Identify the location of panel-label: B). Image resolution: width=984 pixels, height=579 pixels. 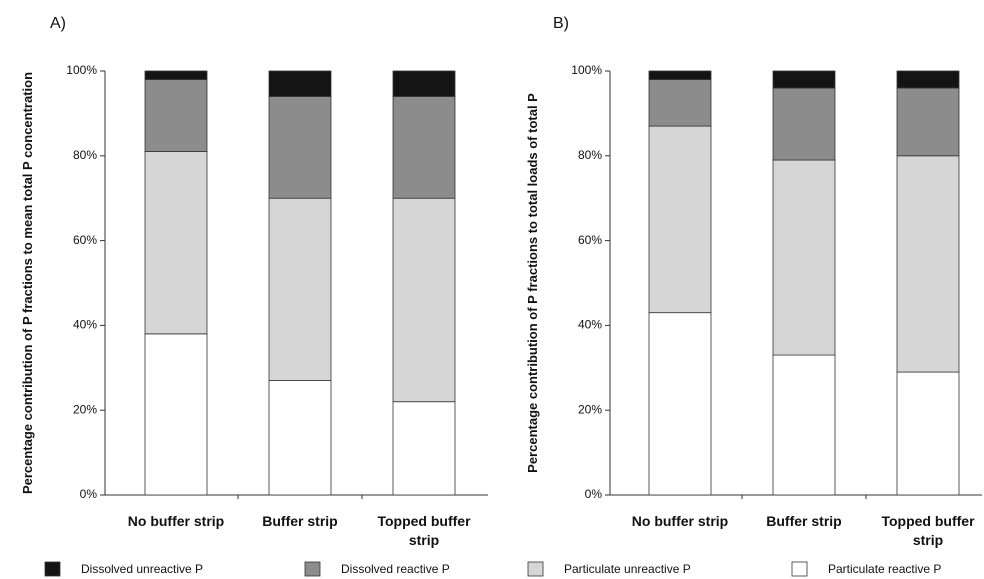
(561, 23).